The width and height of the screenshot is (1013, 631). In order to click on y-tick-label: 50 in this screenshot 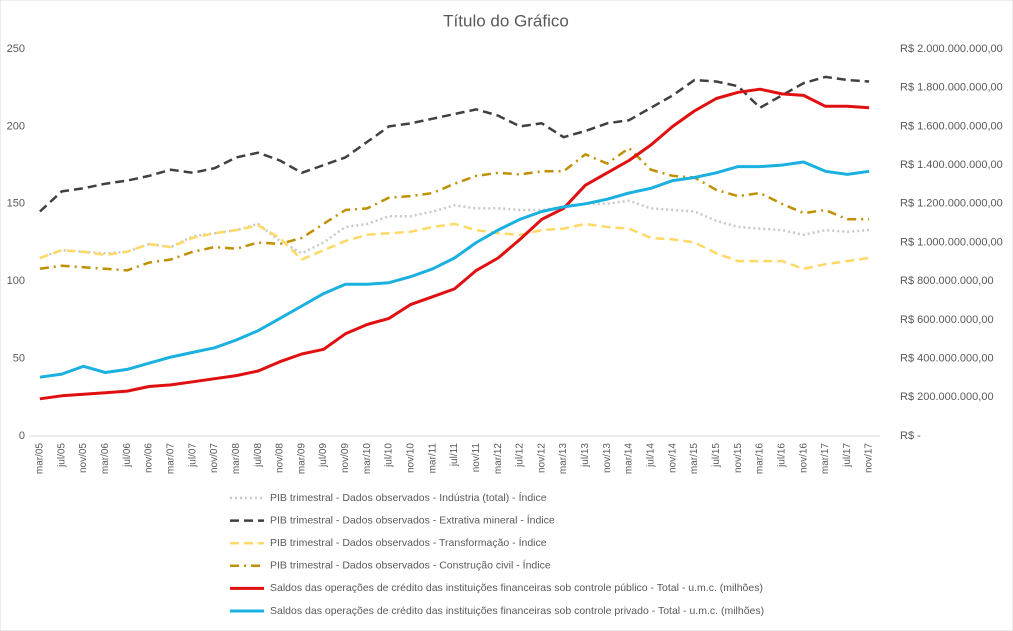, I will do `click(19, 359)`.